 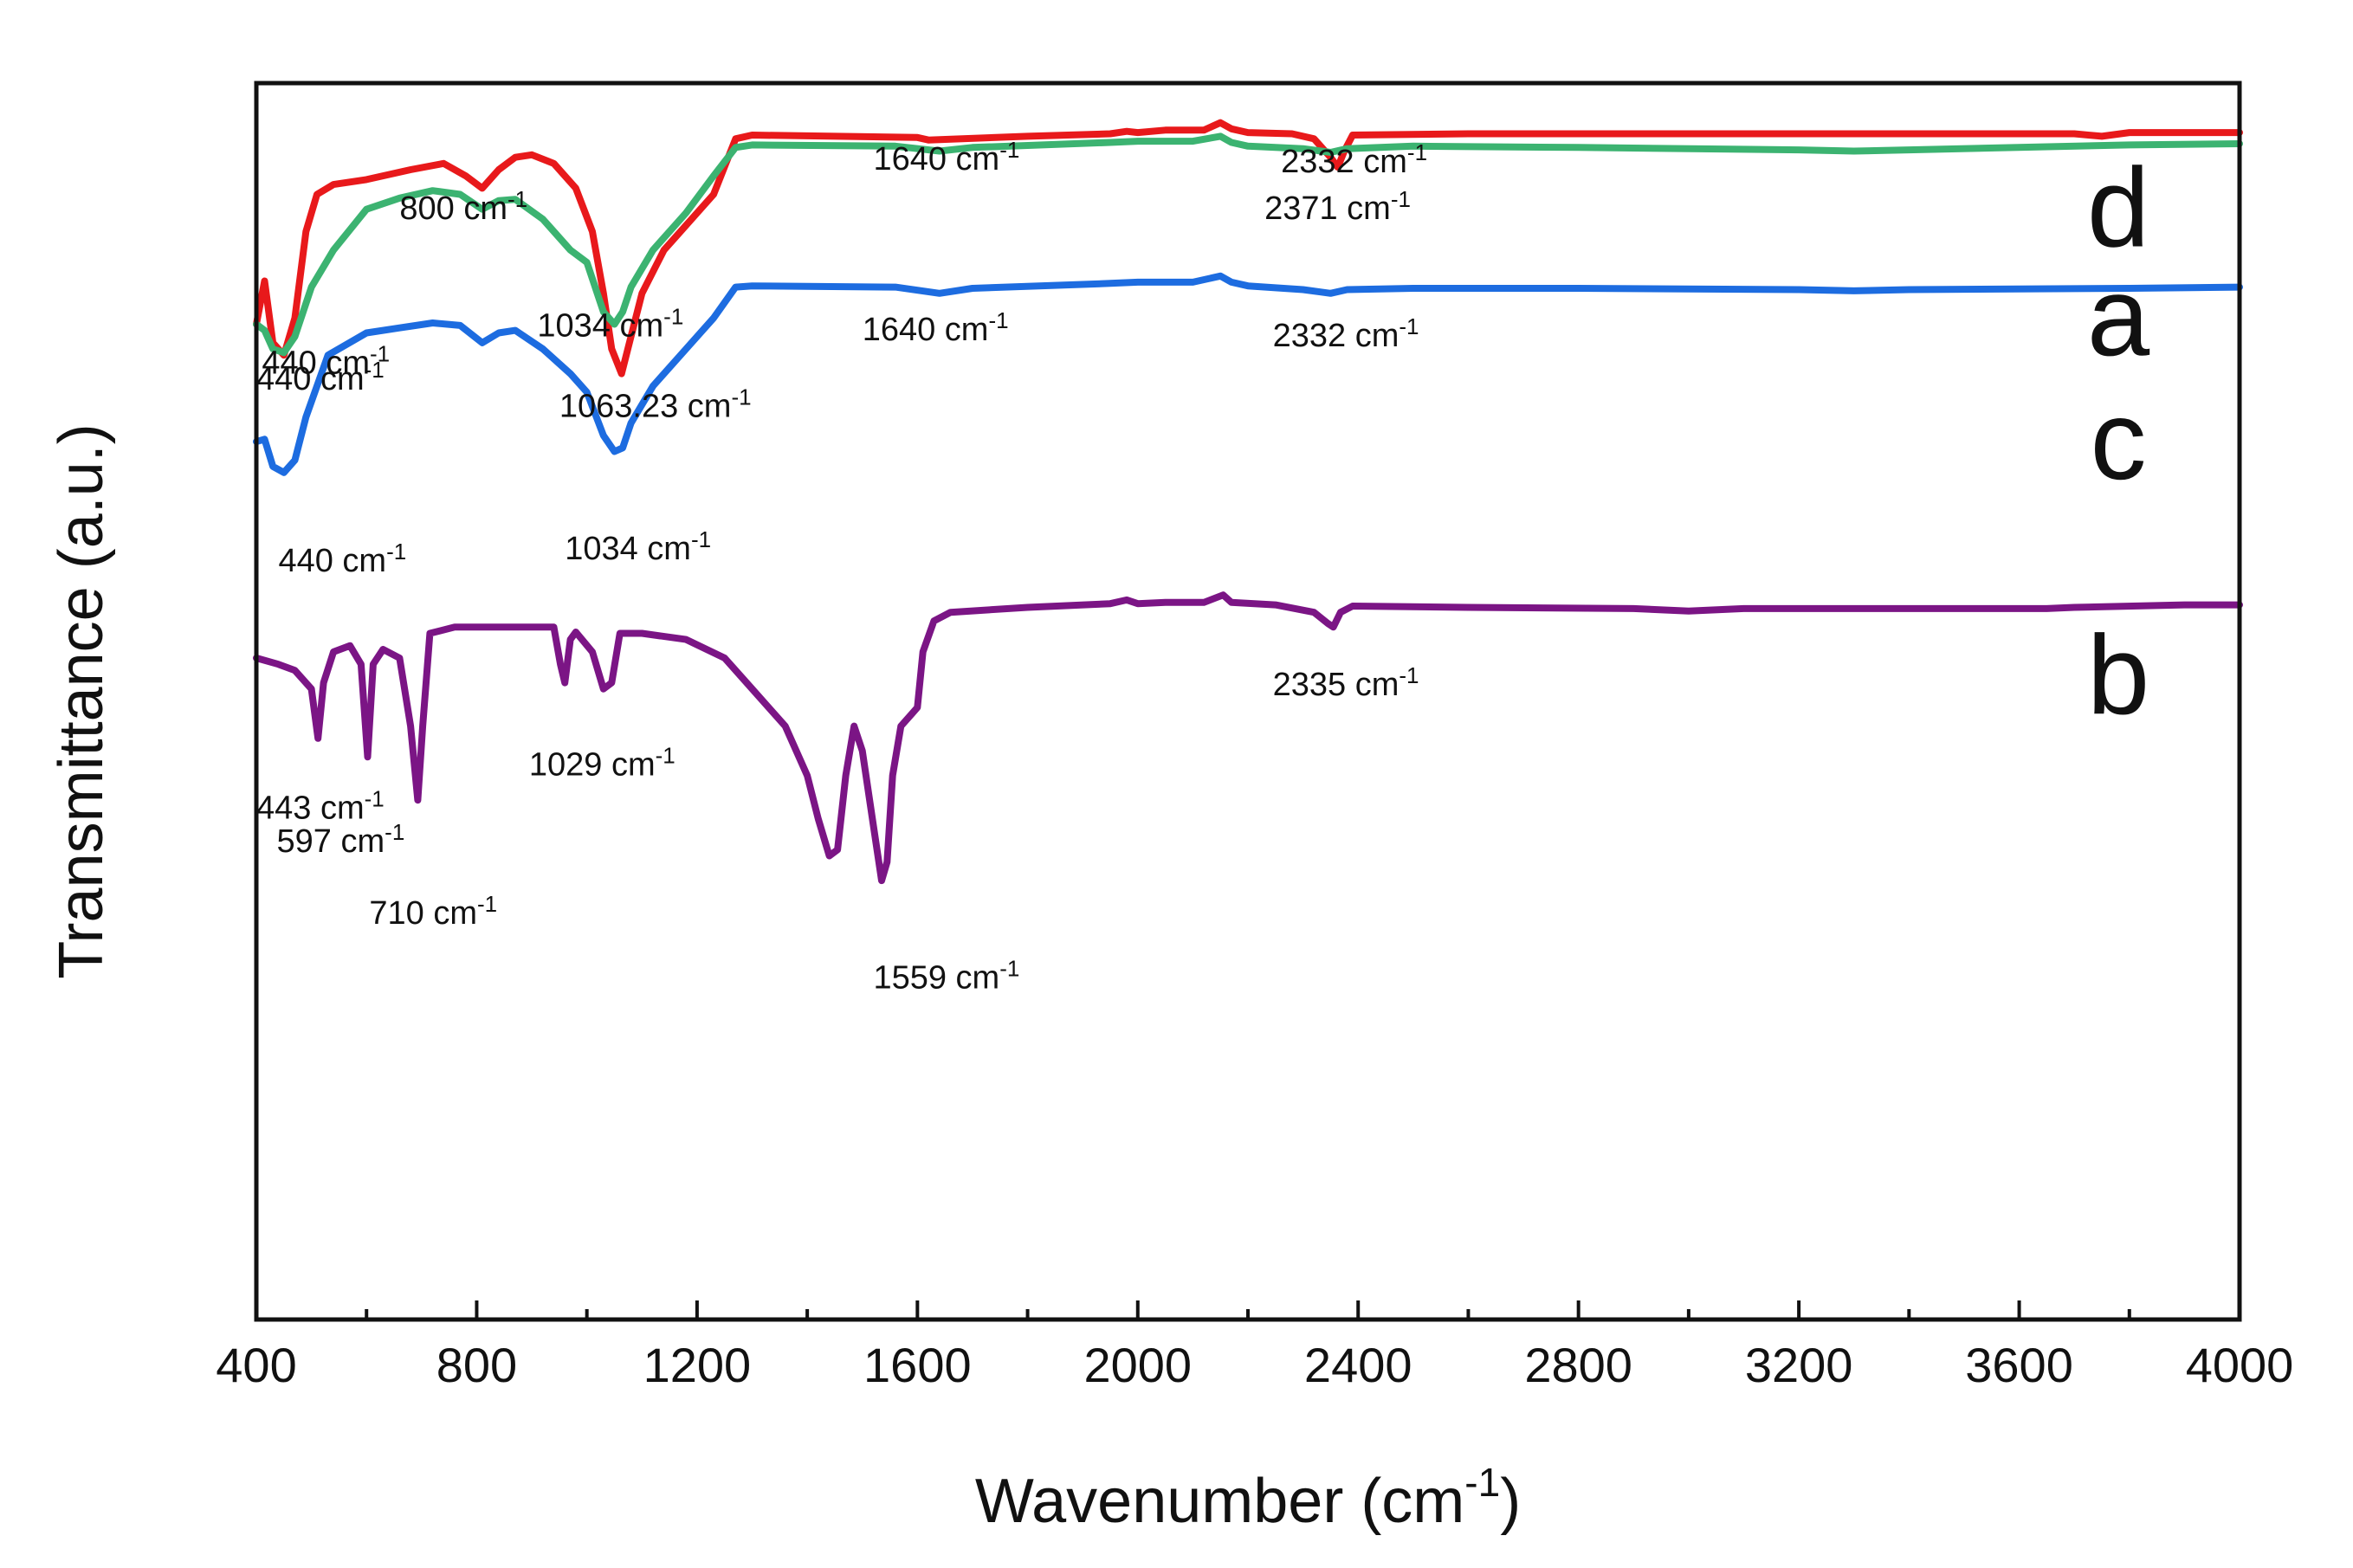 What do you see at coordinates (1248, 374) in the screenshot?
I see `series-line-c` at bounding box center [1248, 374].